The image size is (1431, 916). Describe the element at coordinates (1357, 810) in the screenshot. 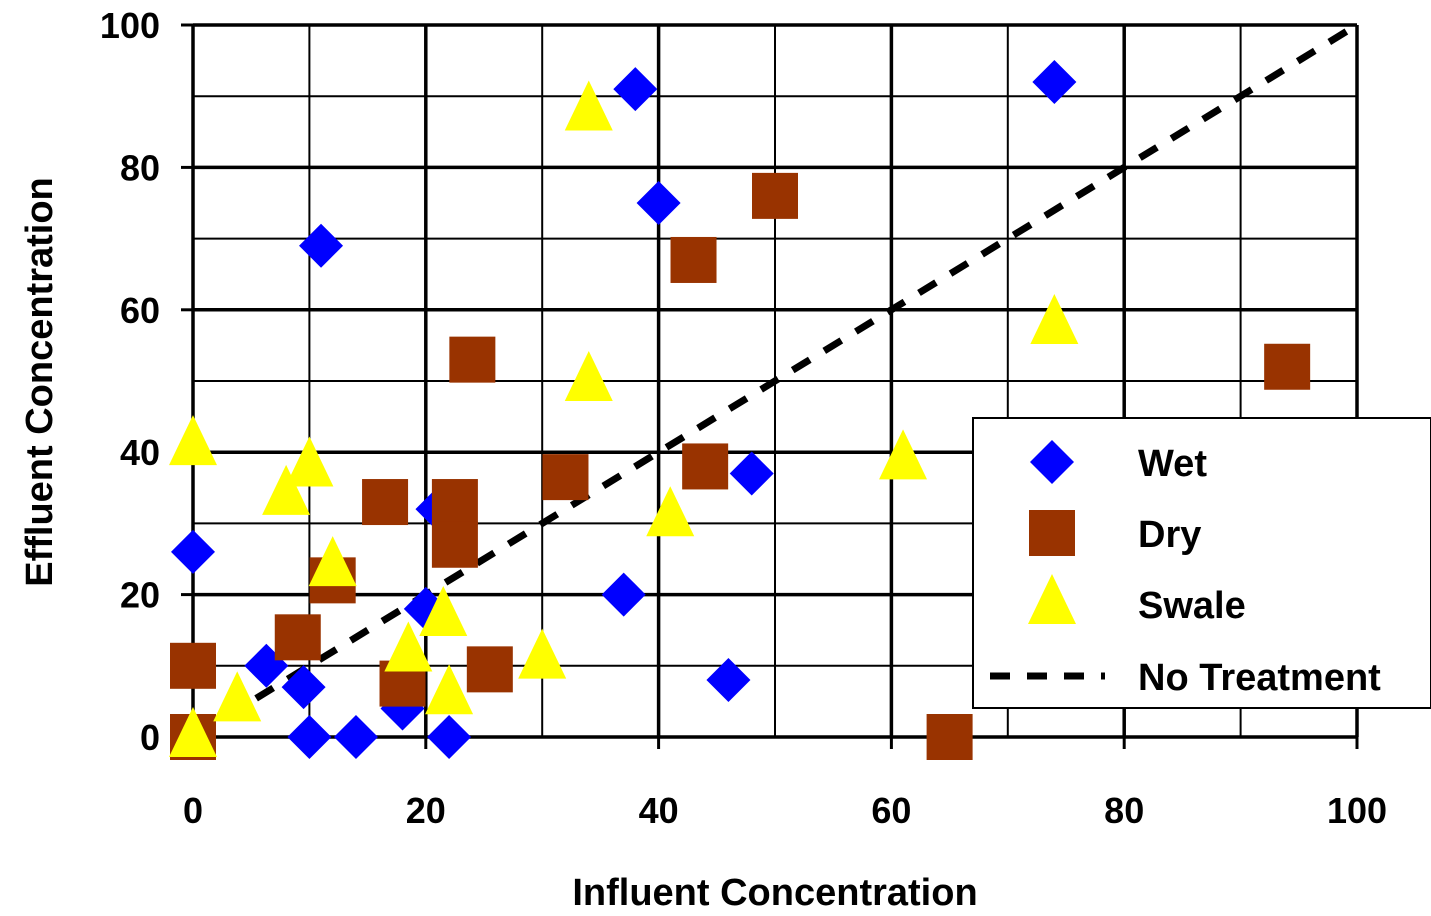

I see `x-tick-label: 100` at that location.